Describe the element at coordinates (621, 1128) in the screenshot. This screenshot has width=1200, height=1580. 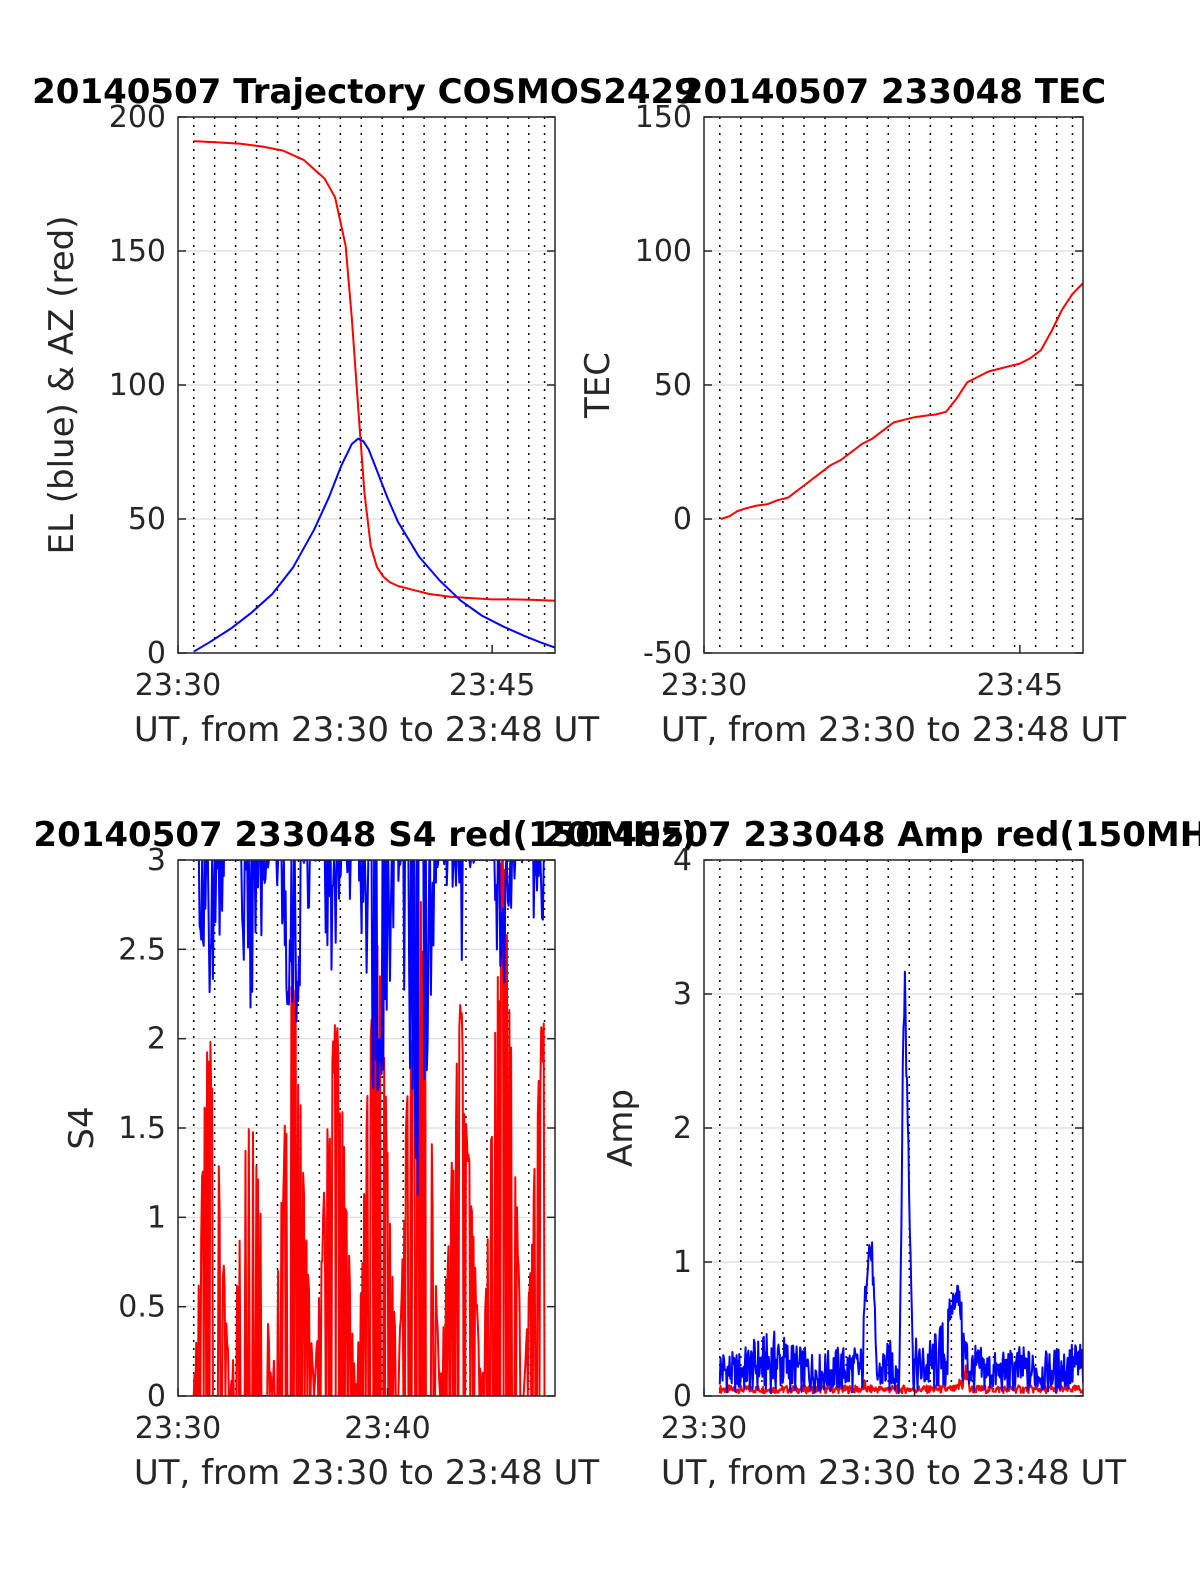
I see `y-axis-label: Amp` at that location.